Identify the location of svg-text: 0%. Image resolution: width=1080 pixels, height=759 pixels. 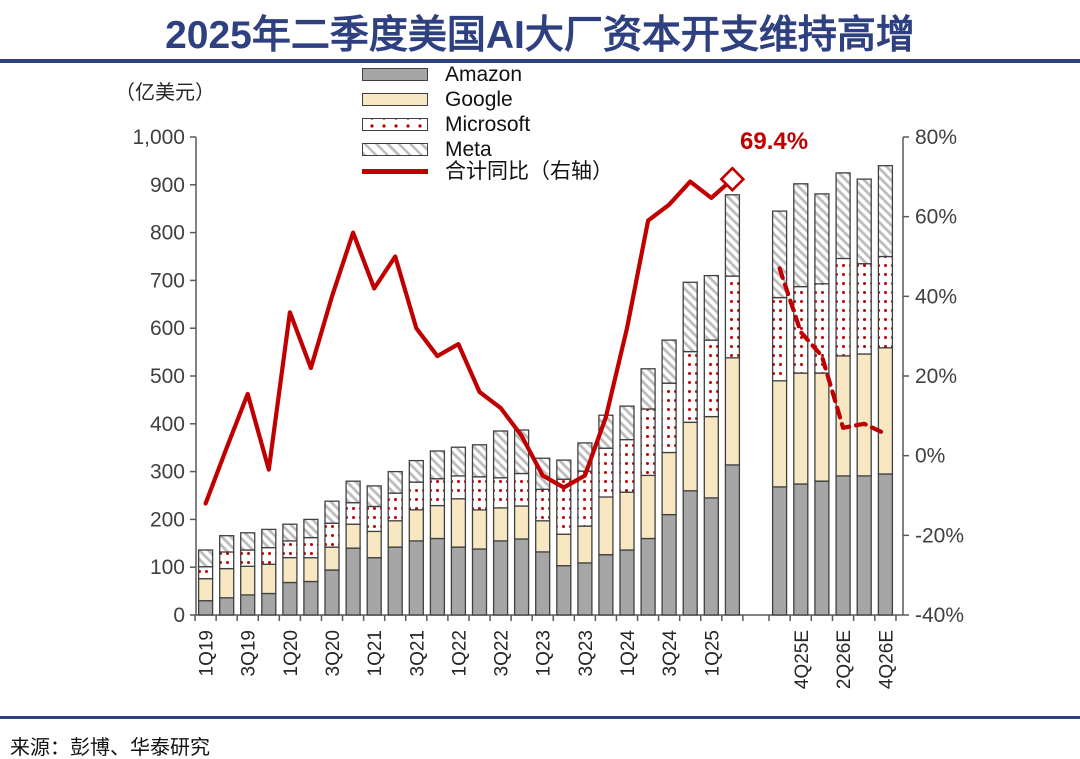
(930, 456).